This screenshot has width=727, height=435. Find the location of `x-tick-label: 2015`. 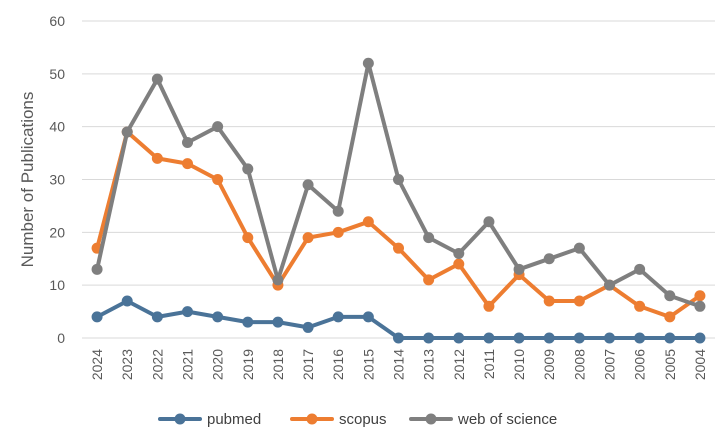

x-tick-label: 2015 is located at coordinates (368, 364).